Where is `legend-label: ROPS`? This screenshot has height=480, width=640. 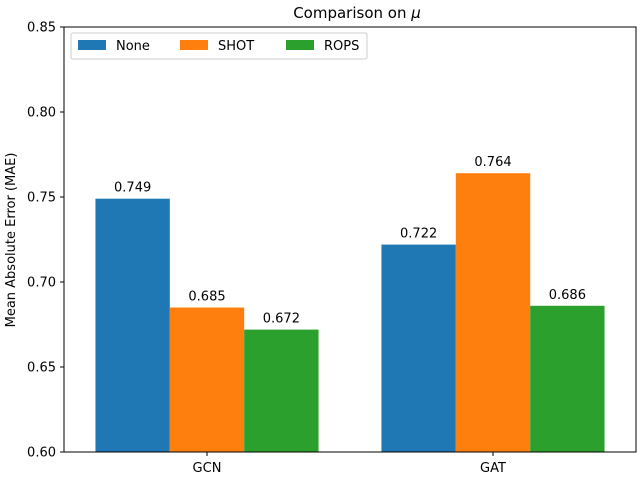
legend-label: ROPS is located at coordinates (341, 46).